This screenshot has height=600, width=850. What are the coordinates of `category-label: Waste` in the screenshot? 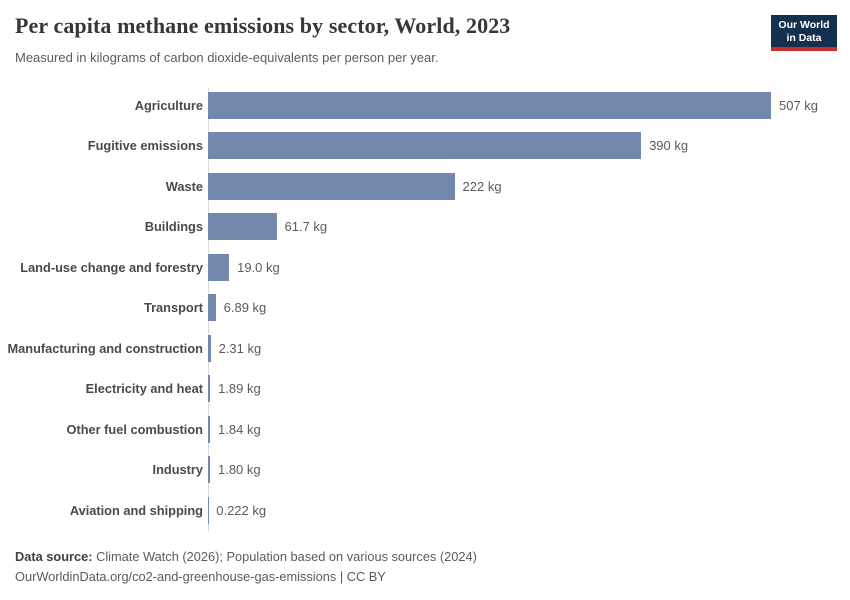 It's located at (184, 186).